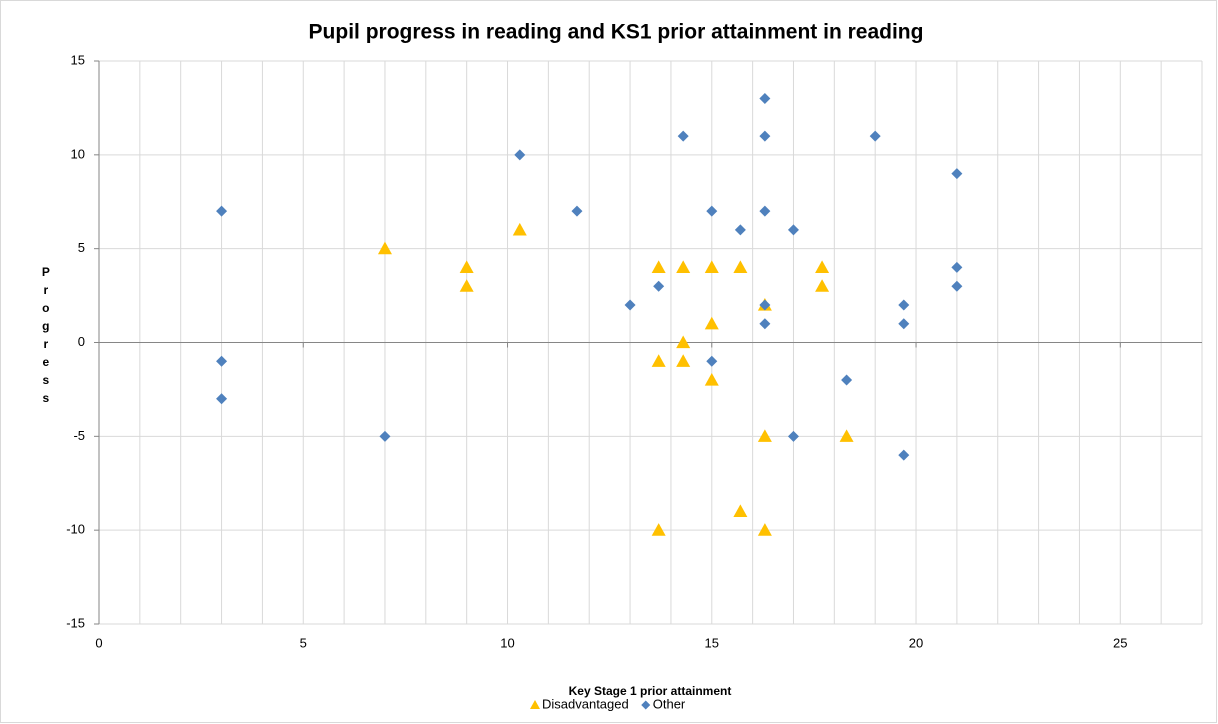 This screenshot has width=1218, height=724. I want to click on x-axis-label: Key Stage 1 prior attainment, so click(650, 691).